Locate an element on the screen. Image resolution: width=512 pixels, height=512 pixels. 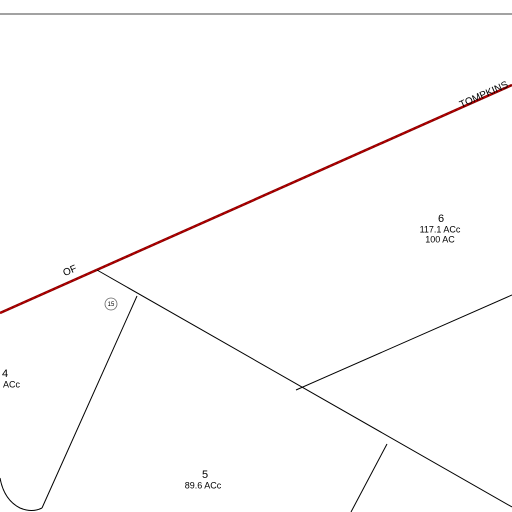
parcel-area: 89.6 ACc is located at coordinates (203, 485).